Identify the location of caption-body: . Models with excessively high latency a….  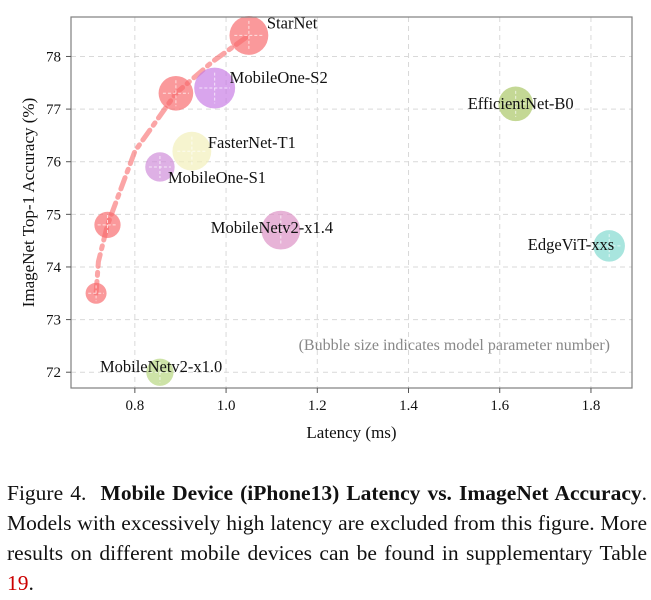
(327, 523).